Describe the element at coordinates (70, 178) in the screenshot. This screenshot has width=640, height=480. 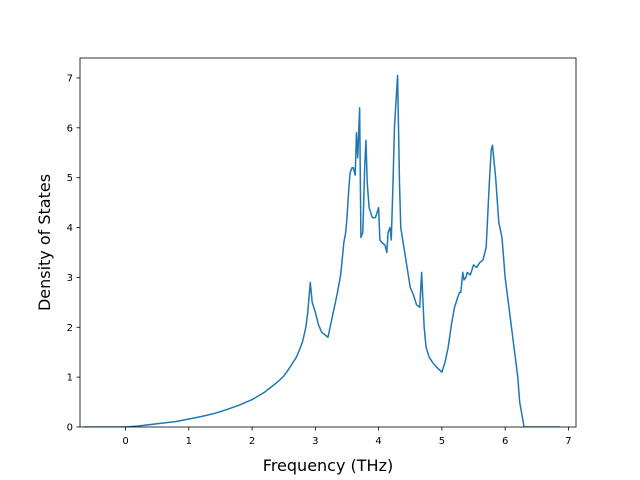
I see `y-tick-label: 5` at that location.